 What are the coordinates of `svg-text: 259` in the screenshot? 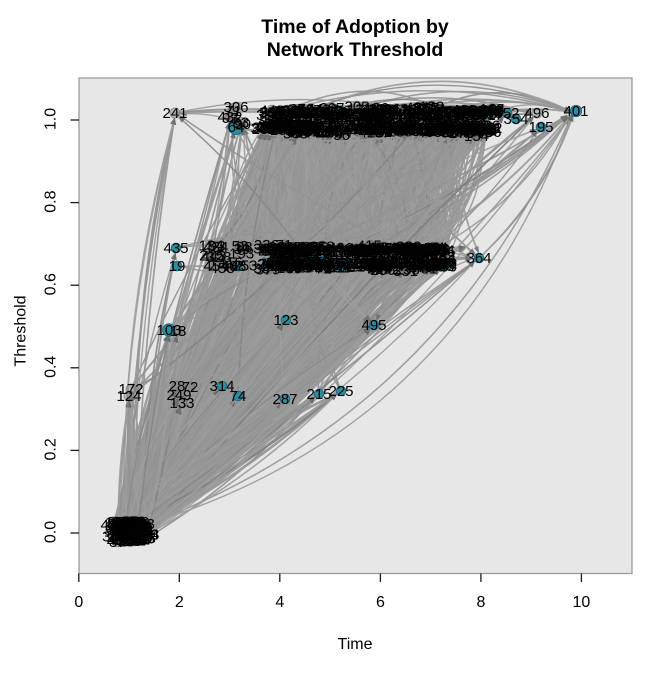 It's located at (133, 521).